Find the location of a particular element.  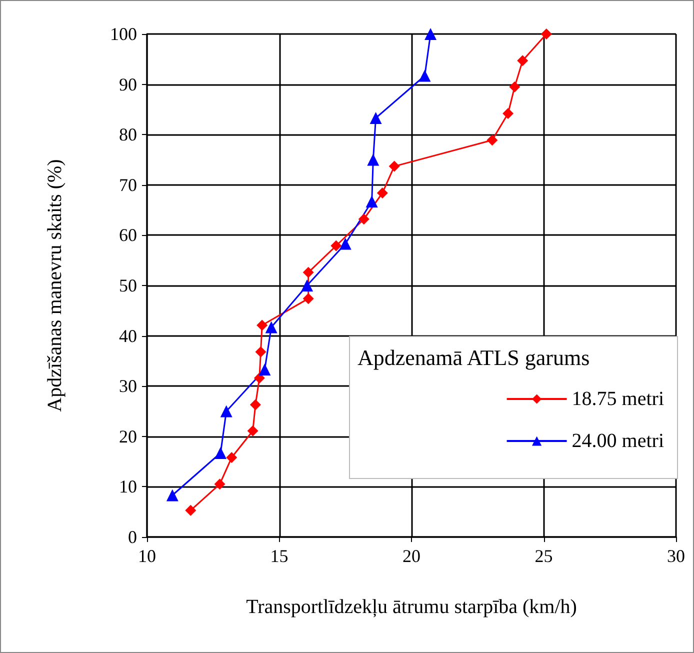

legend-title: Apdzenamā ATLS garums is located at coordinates (474, 357).